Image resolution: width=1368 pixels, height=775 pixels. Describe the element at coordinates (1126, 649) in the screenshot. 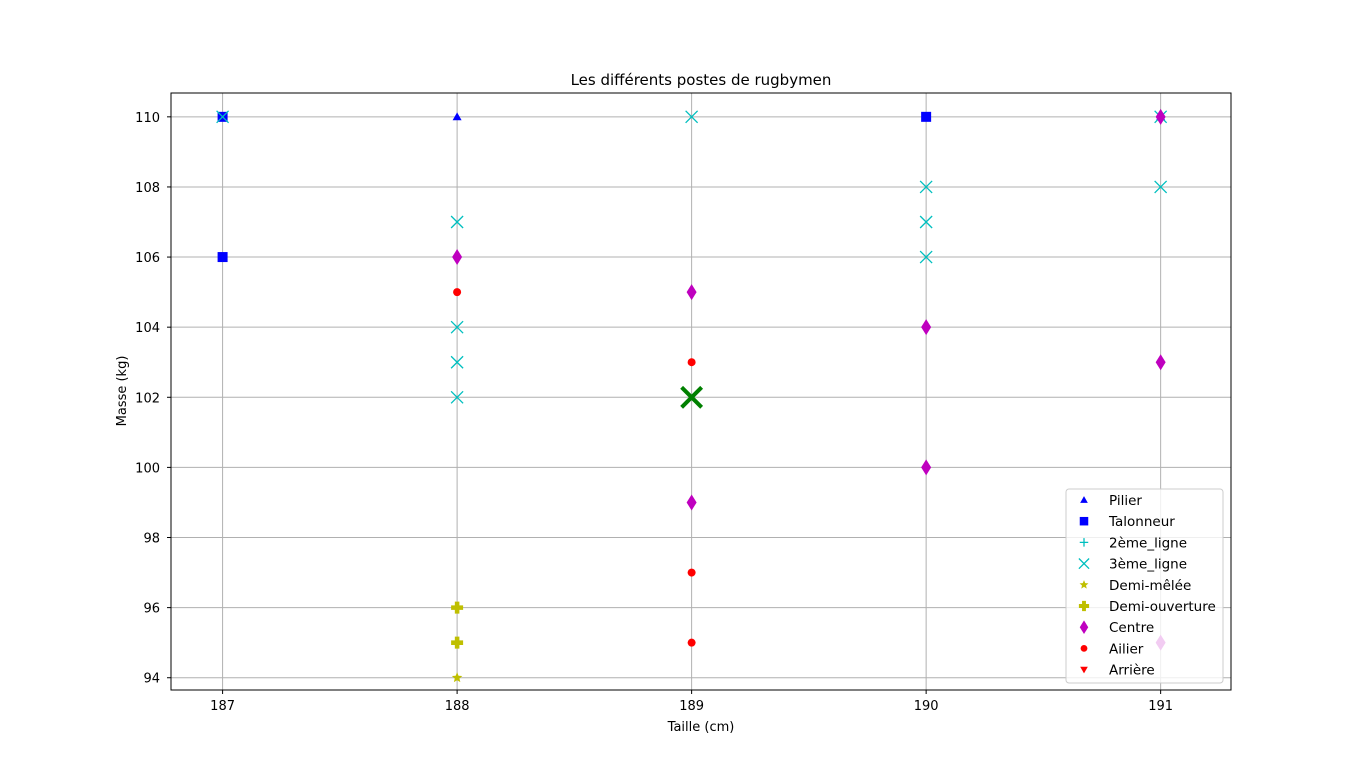

I see `legend-label: Ailier` at that location.